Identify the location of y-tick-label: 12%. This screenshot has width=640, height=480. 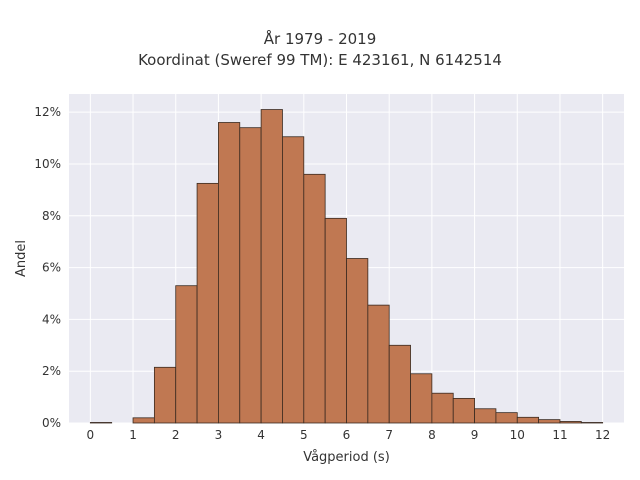
(47, 112).